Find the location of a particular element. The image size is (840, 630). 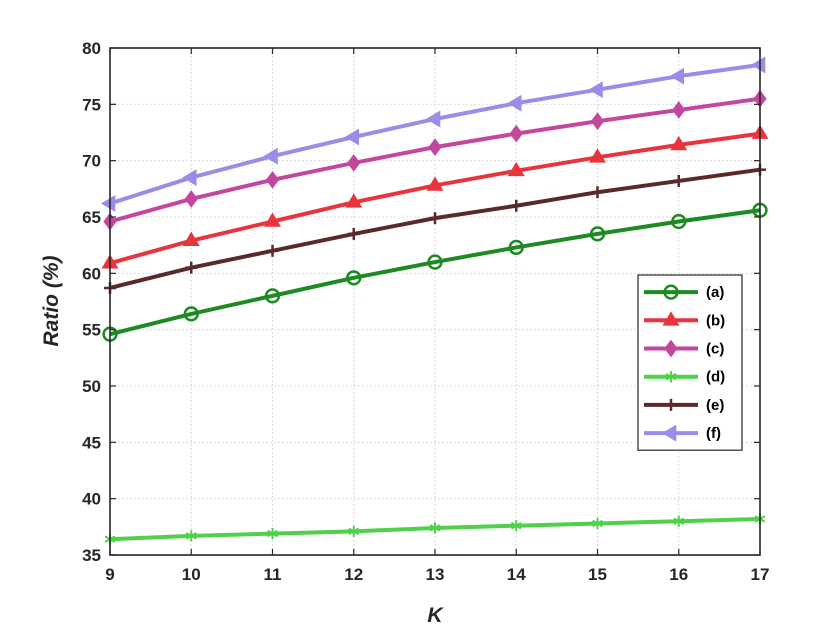

y-tick-label: 55 is located at coordinates (91, 330).